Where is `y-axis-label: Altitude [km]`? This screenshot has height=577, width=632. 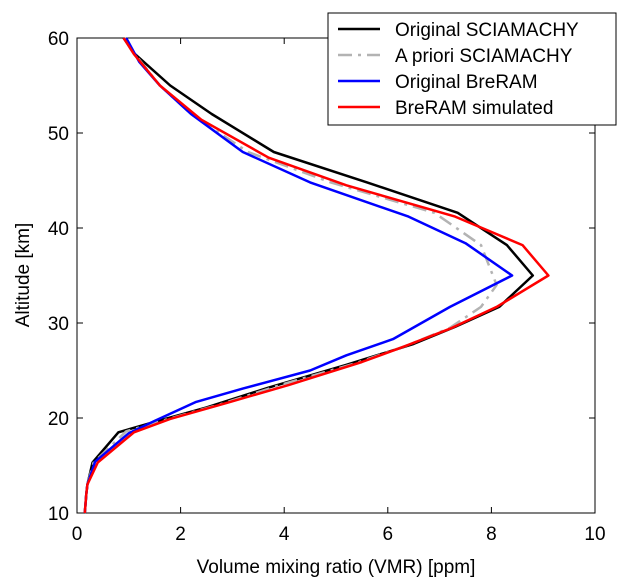
y-axis-label: Altitude [km] is located at coordinates (23, 275).